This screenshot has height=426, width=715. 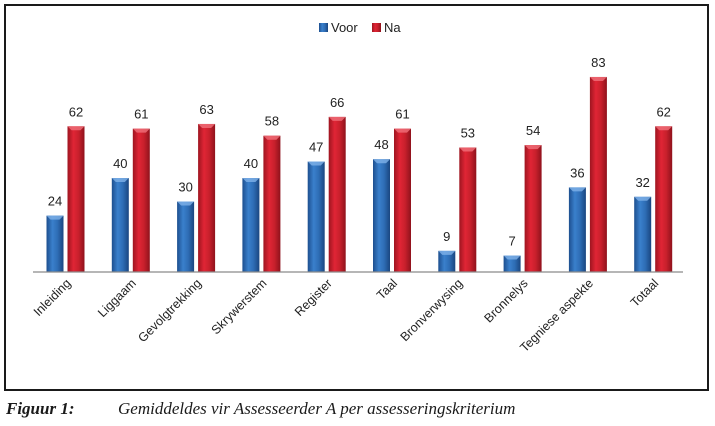 I want to click on legend-swatch-na, so click(x=376, y=27).